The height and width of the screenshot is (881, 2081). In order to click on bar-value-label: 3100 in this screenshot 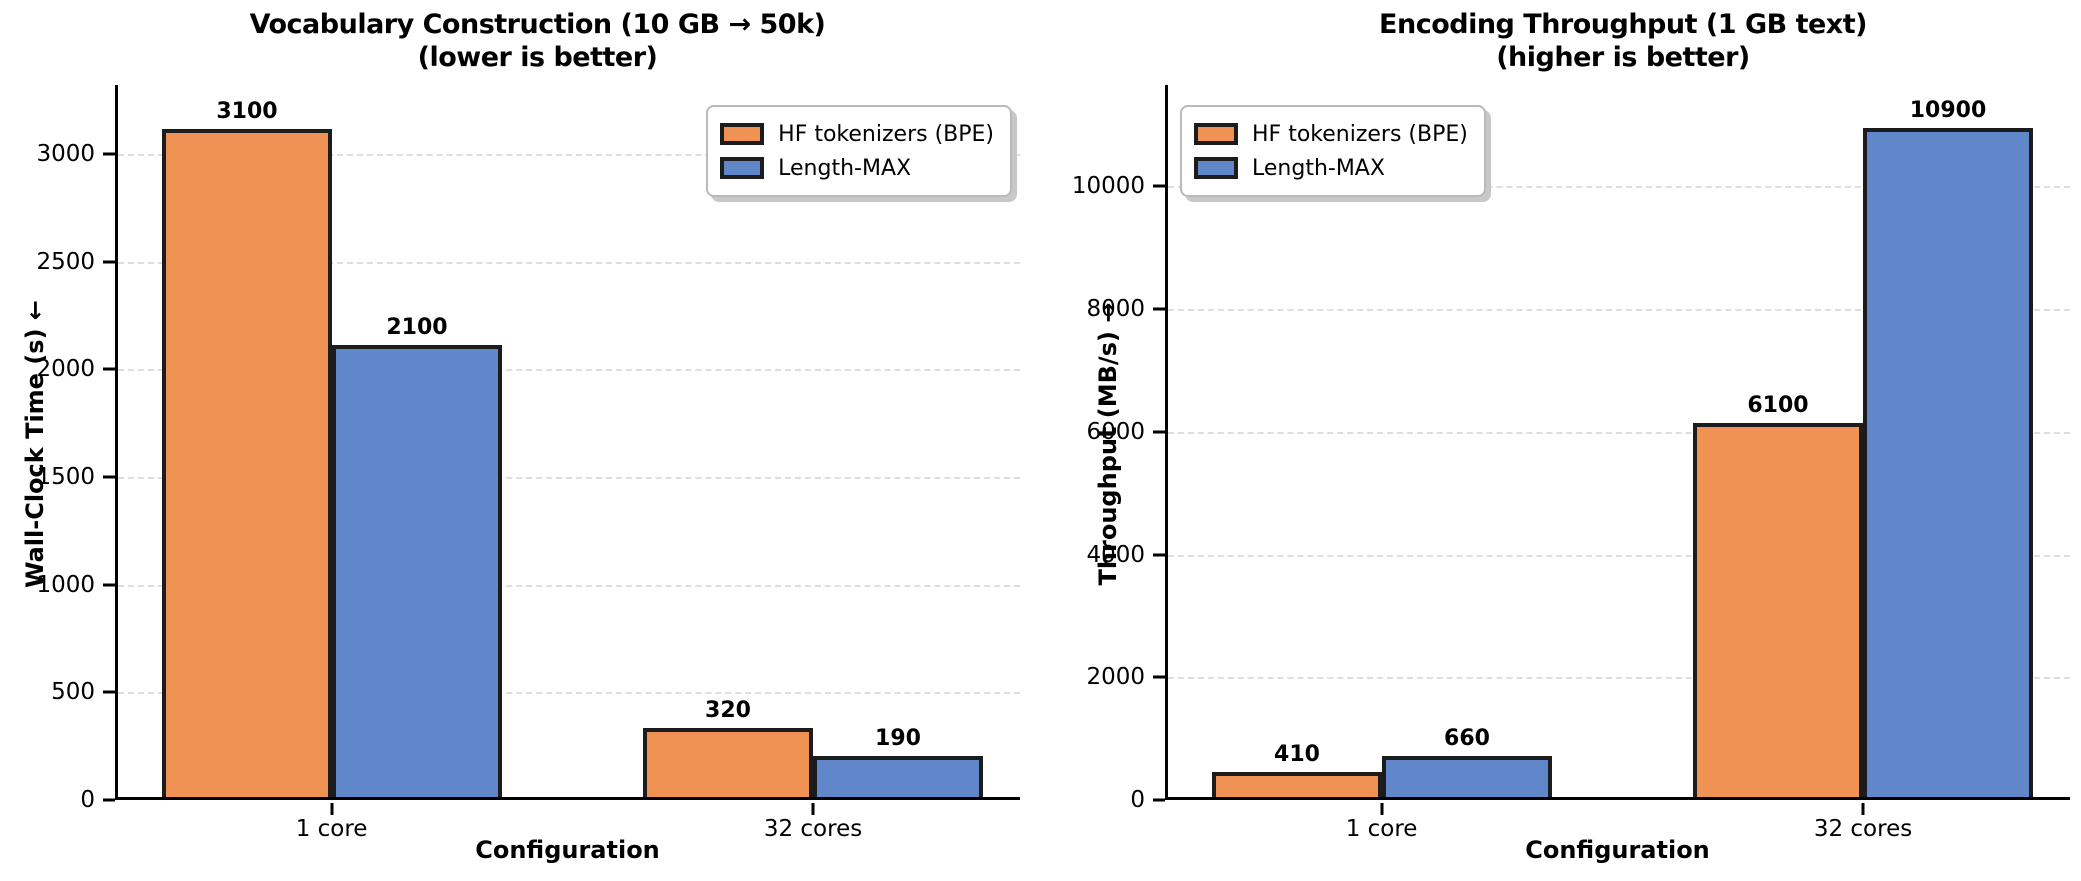, I will do `click(247, 111)`.